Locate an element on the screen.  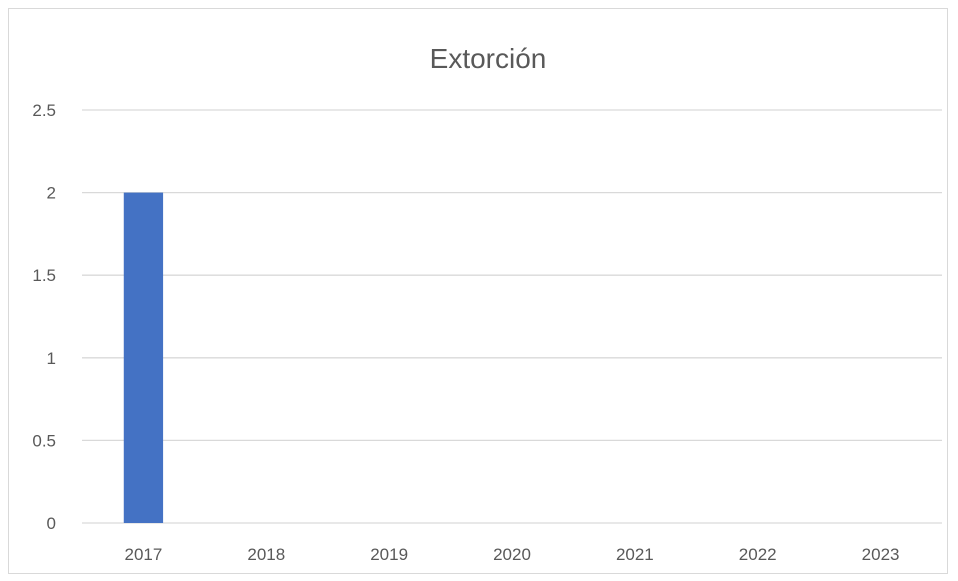
bars is located at coordinates (143, 358).